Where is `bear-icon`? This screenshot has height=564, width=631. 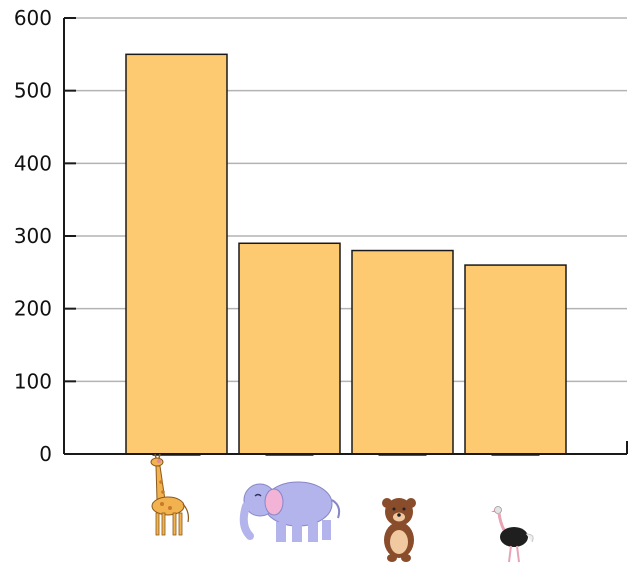
bear-icon is located at coordinates (399, 530).